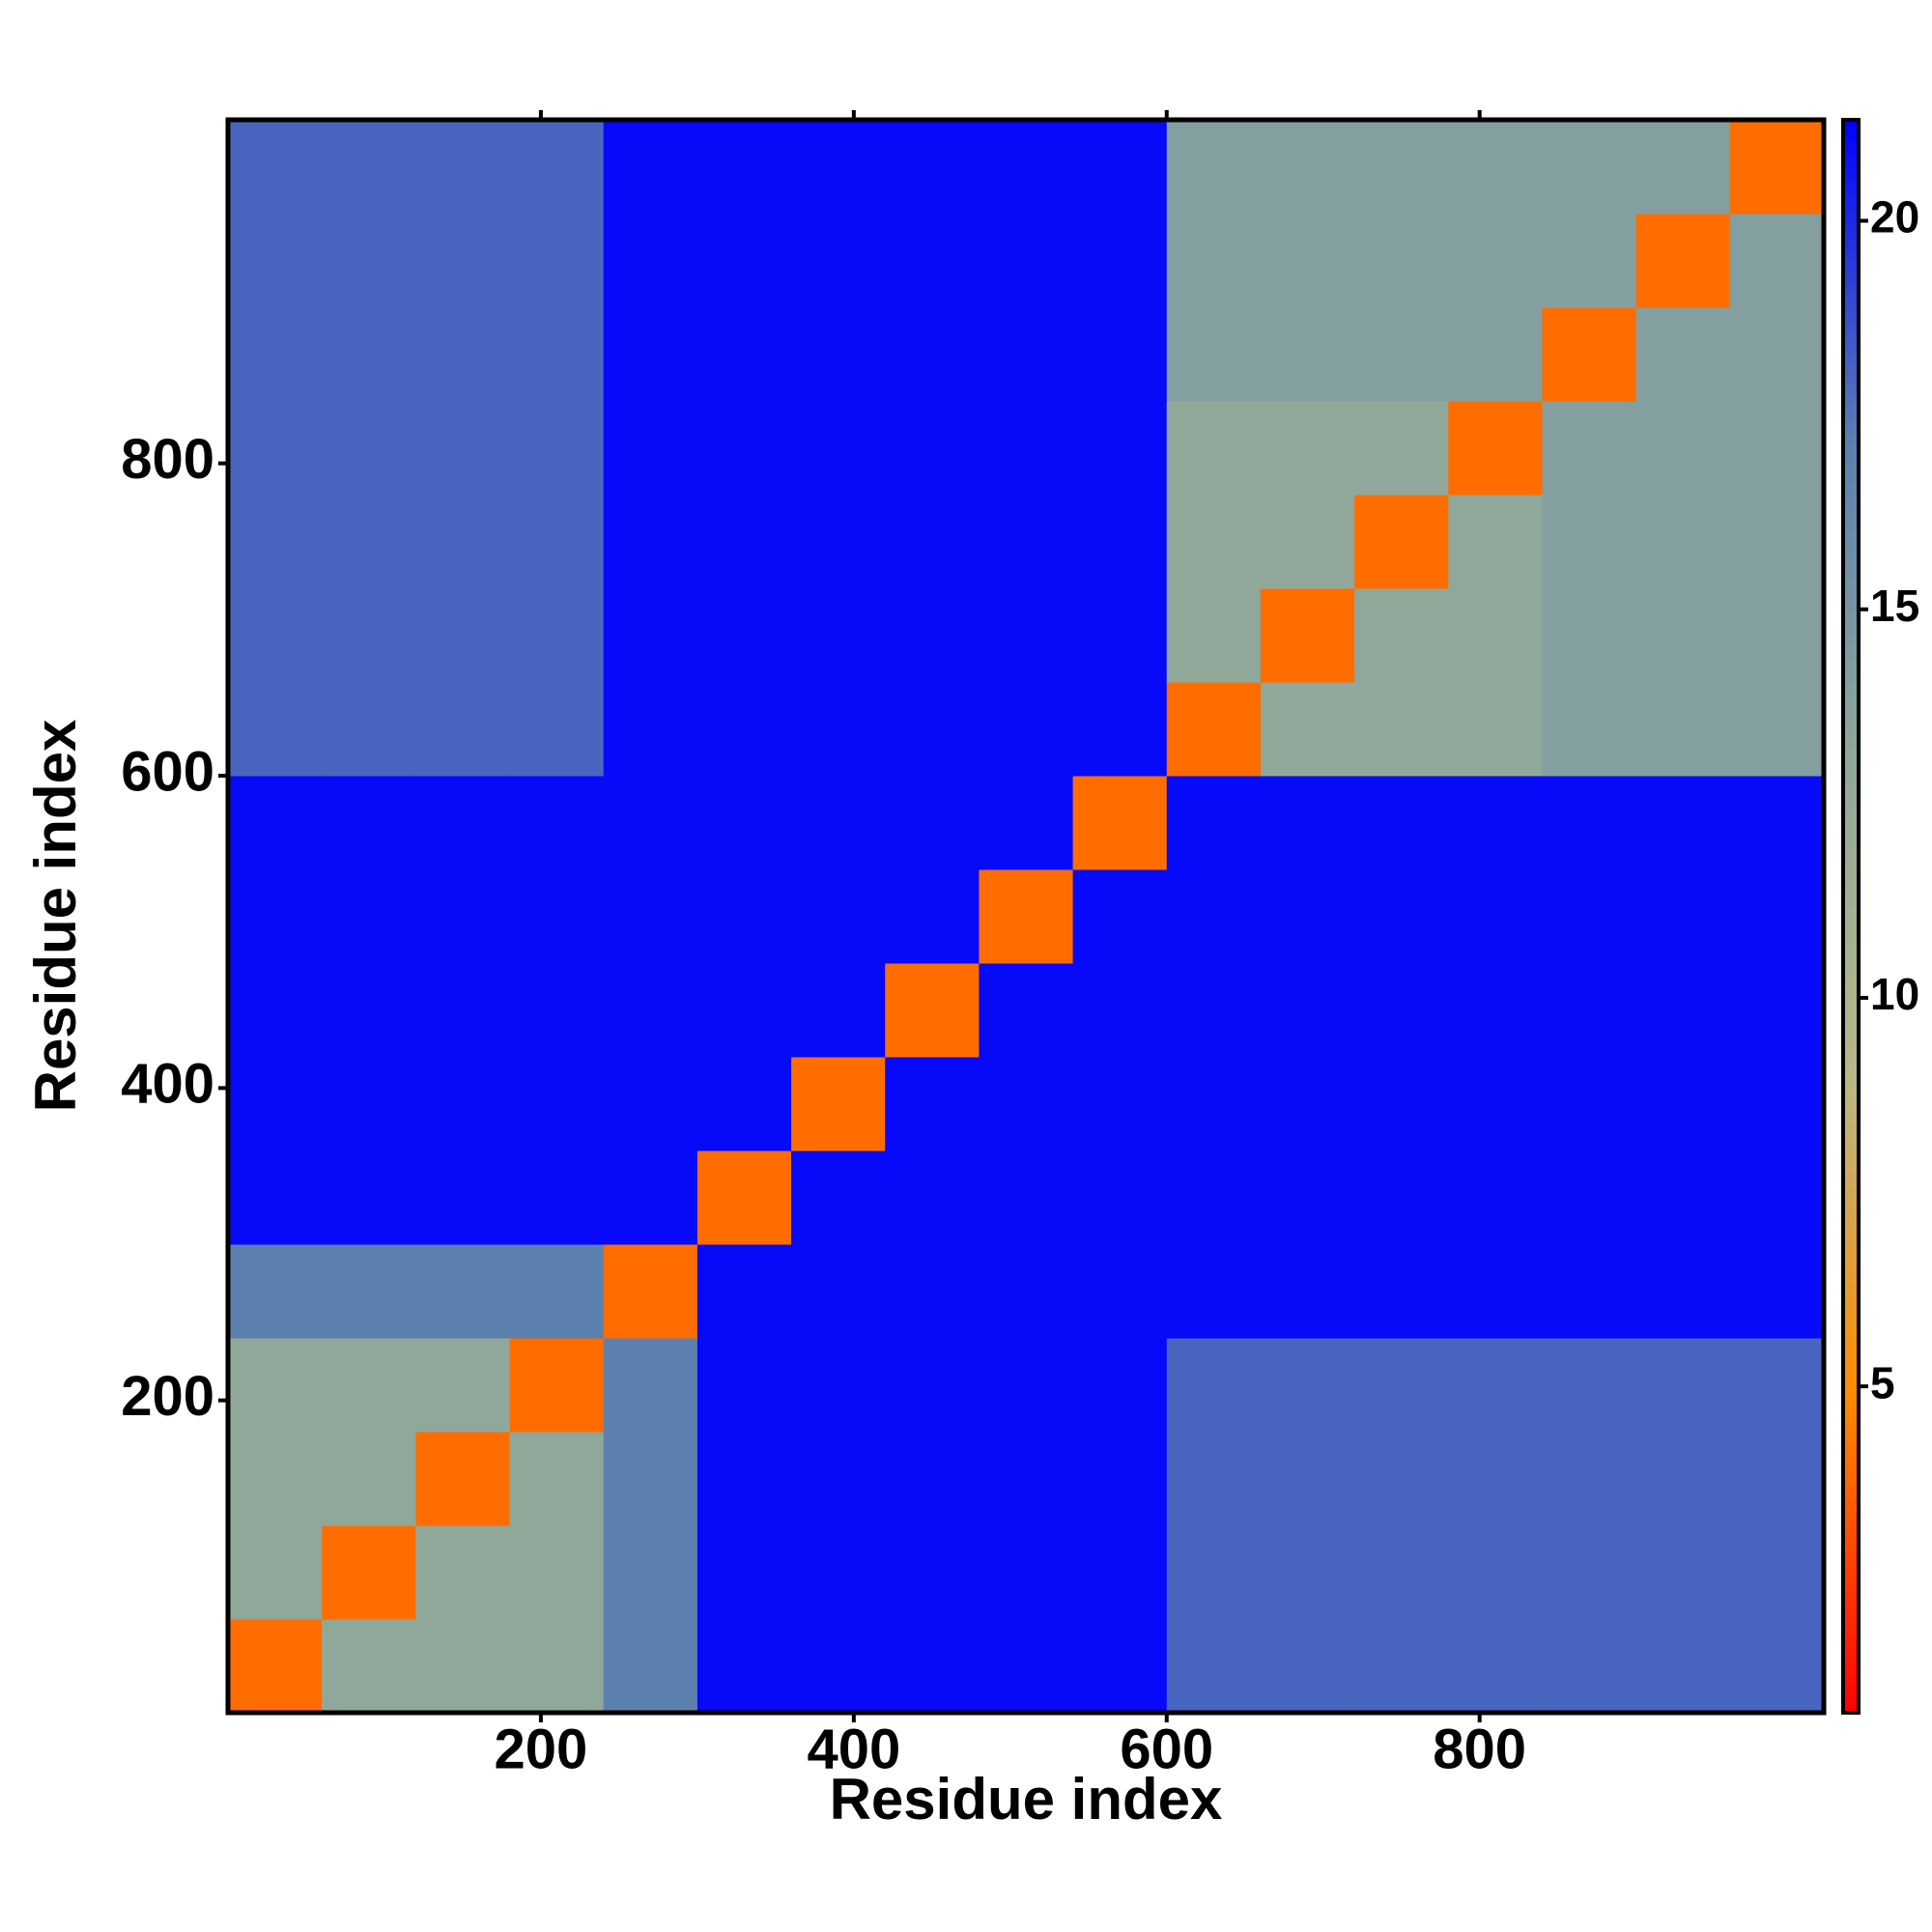 The height and width of the screenshot is (1932, 1932). What do you see at coordinates (167, 771) in the screenshot?
I see `y-tick-label: 600` at bounding box center [167, 771].